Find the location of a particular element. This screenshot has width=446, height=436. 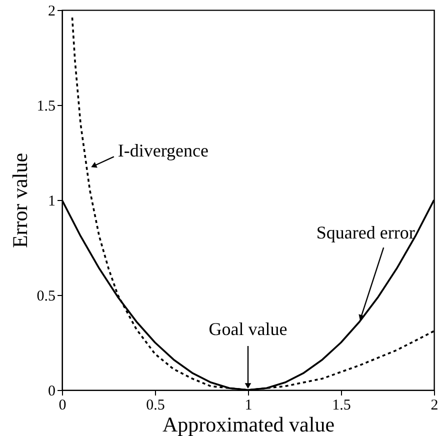

x-tick-label: 2 is located at coordinates (434, 406).